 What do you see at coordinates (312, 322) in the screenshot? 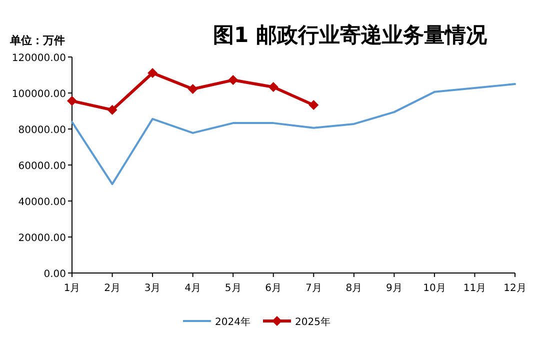
I see `legend-label: 2025年` at bounding box center [312, 322].